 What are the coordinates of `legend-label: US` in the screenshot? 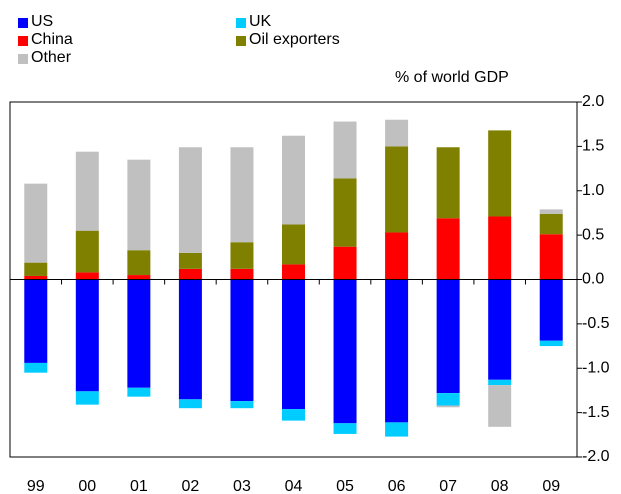 It's located at (42, 21).